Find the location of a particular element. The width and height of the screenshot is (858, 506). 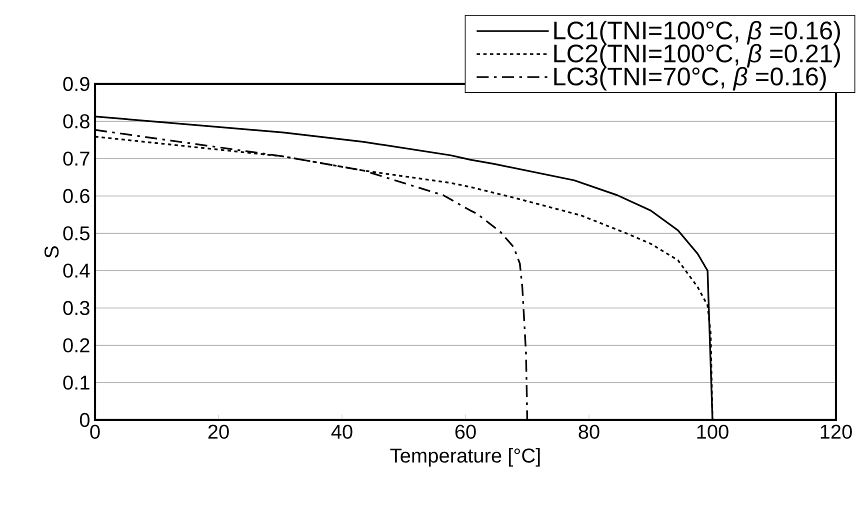

y-tick-label: 0.7 is located at coordinates (76, 159).